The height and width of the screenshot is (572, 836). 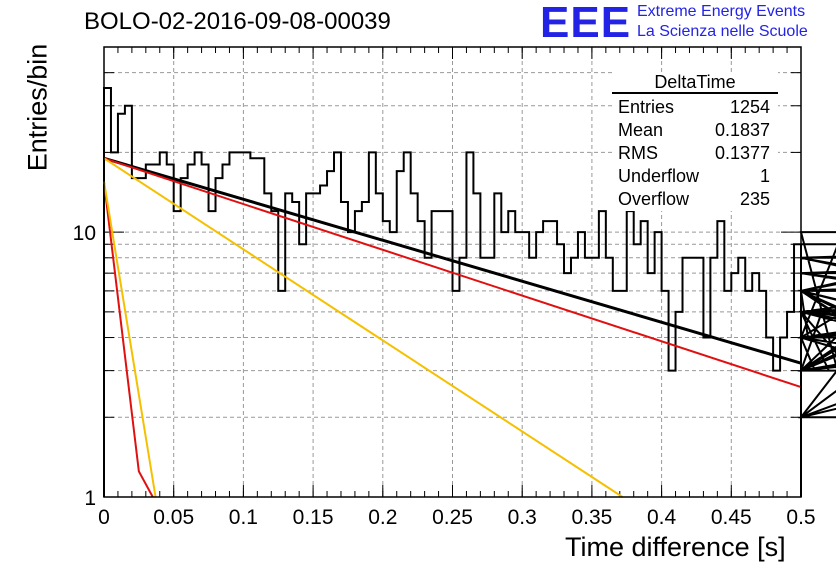 What do you see at coordinates (90, 498) in the screenshot?
I see `y-tick-label: 1` at bounding box center [90, 498].